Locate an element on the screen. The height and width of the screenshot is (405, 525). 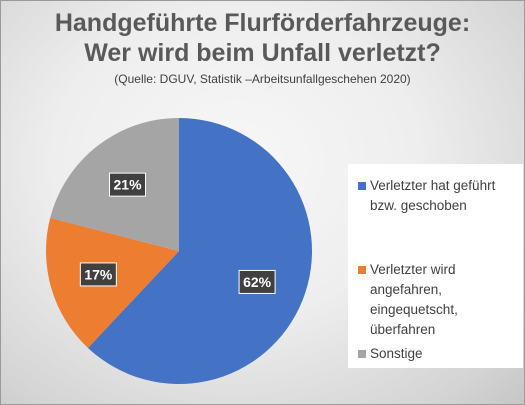
legend-label: Sonstige is located at coordinates (445, 354).